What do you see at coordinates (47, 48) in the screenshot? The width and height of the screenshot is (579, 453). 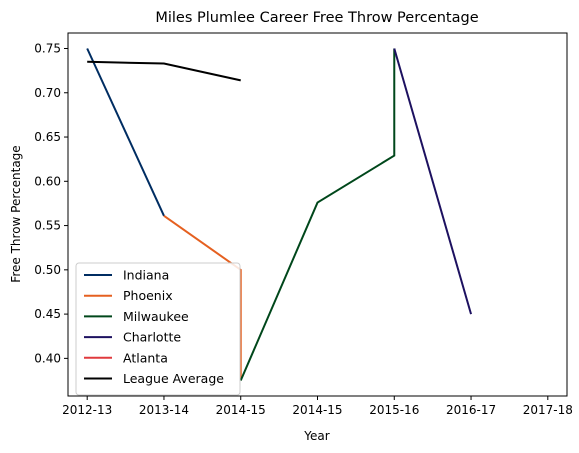 I see `y-tick-label-7: 0.75` at bounding box center [47, 48].